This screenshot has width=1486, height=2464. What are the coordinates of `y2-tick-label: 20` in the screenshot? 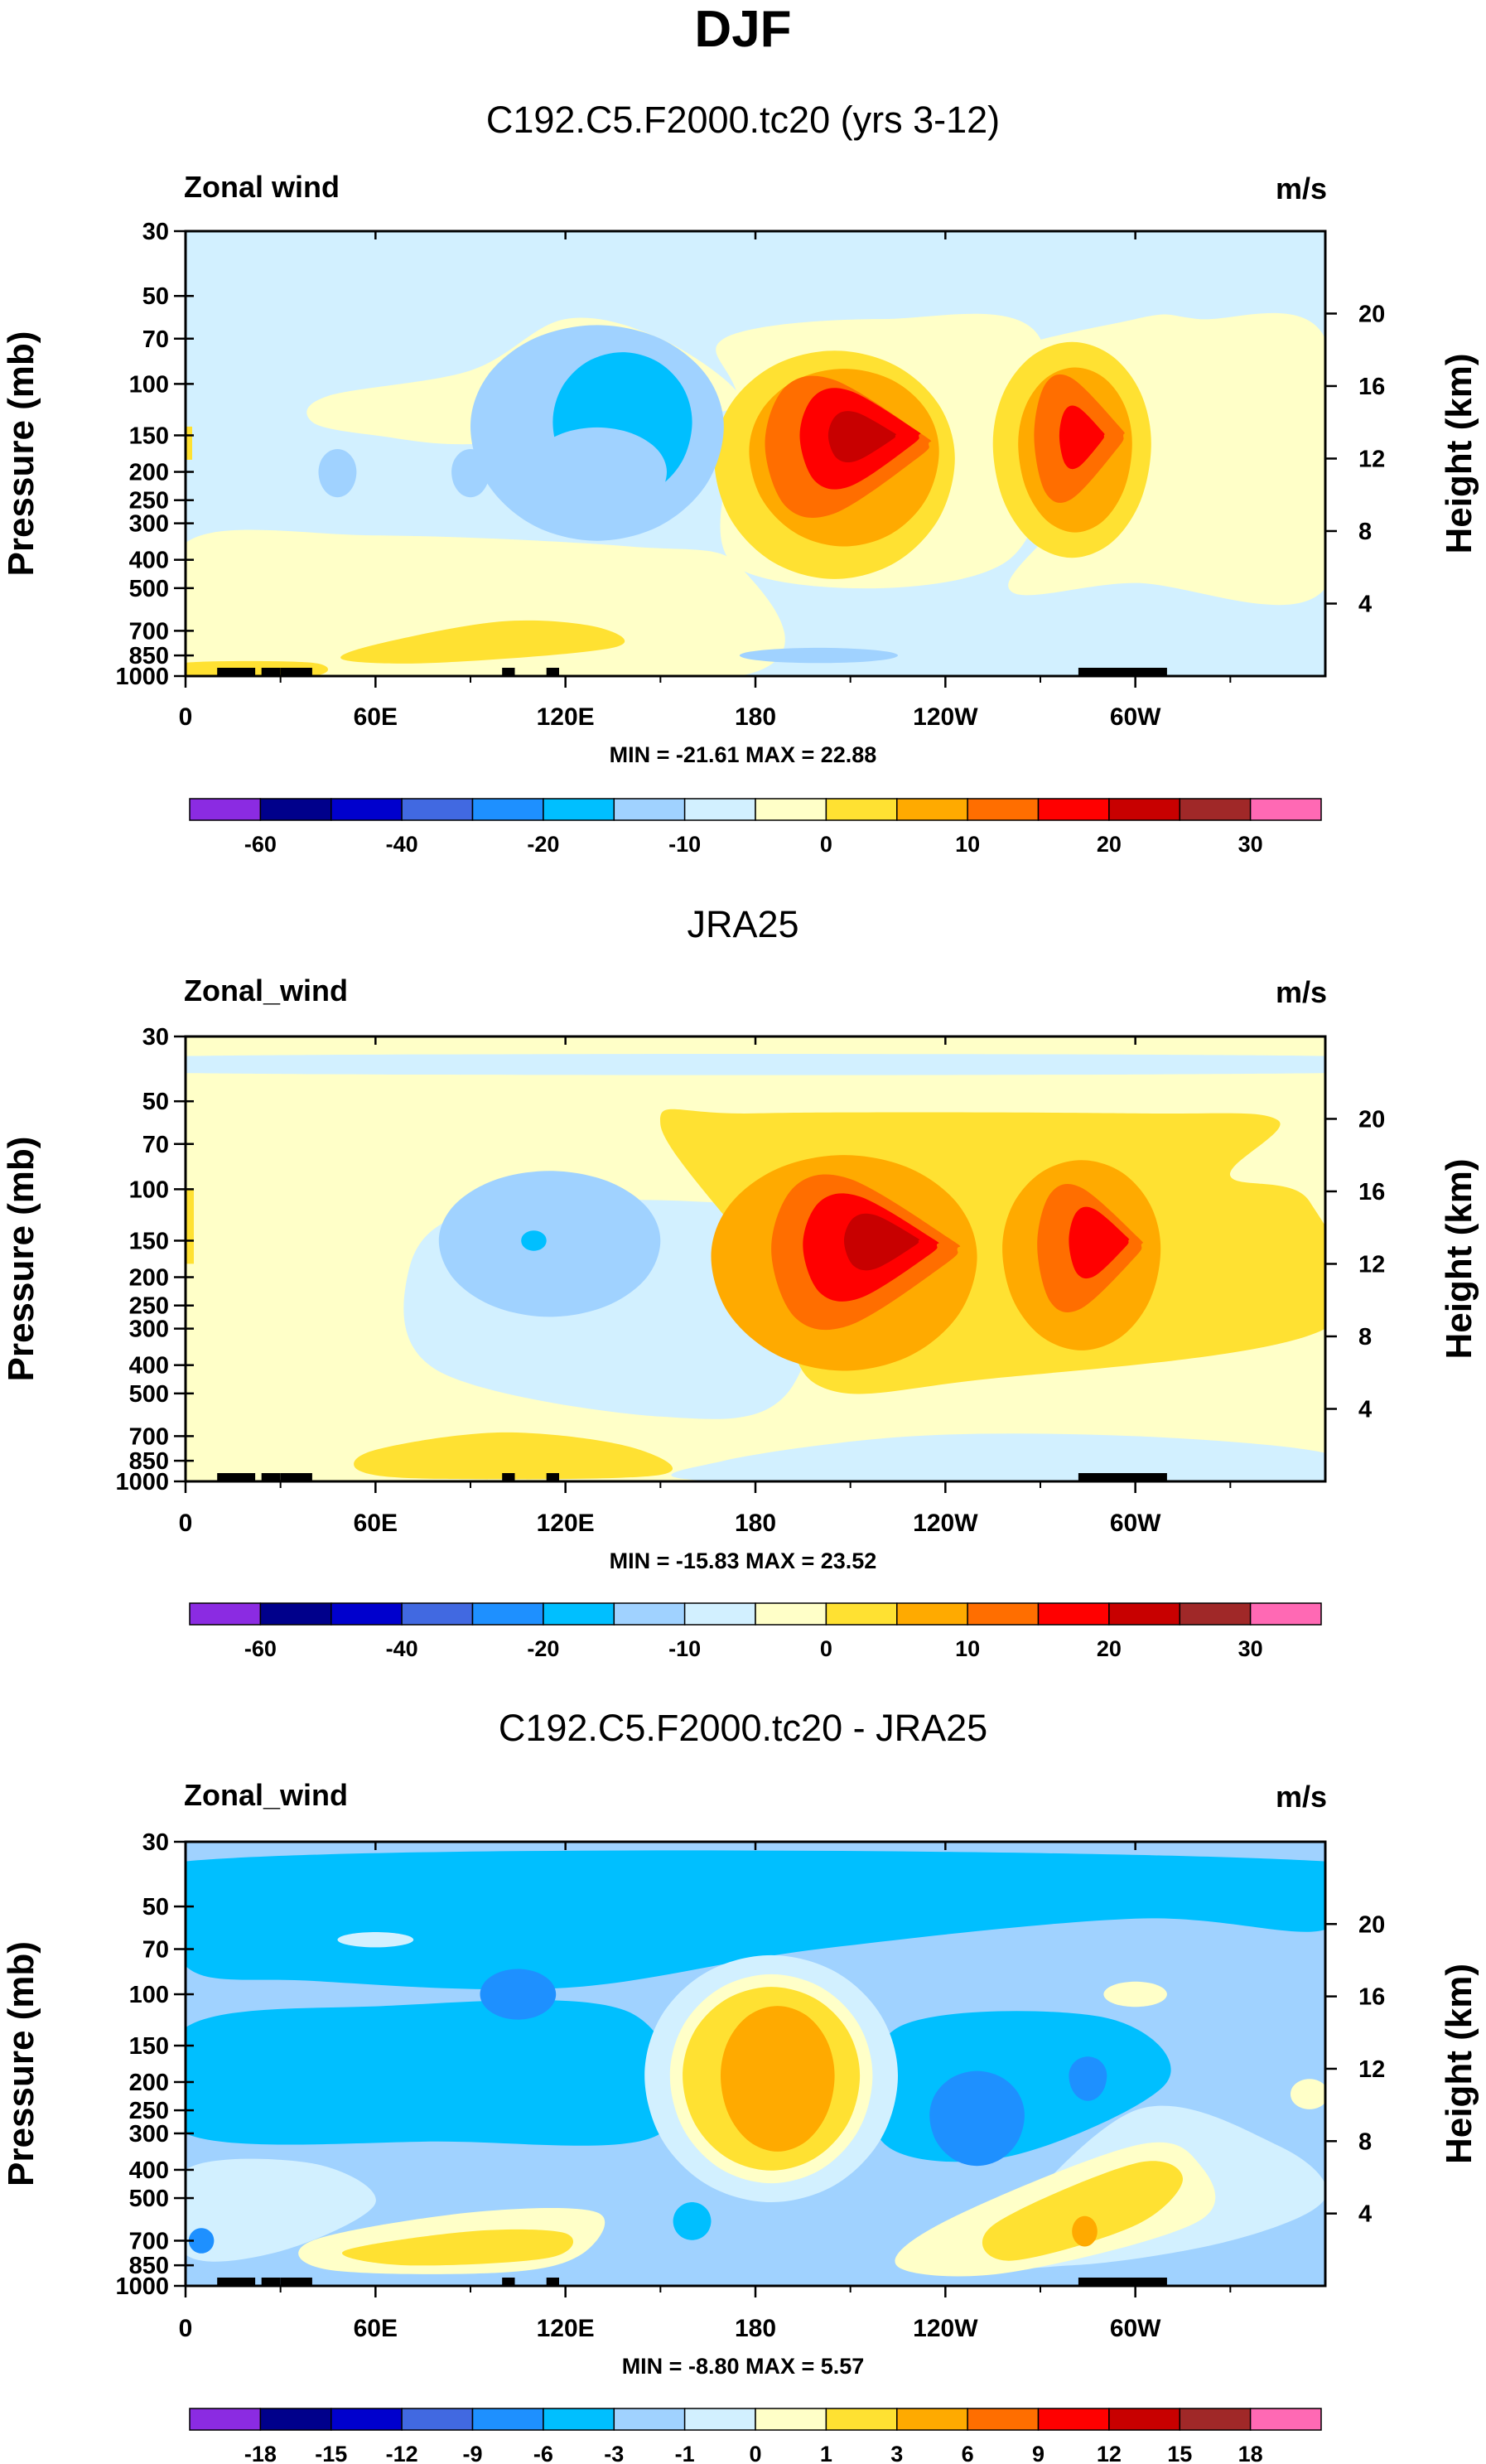 It's located at (1371, 314).